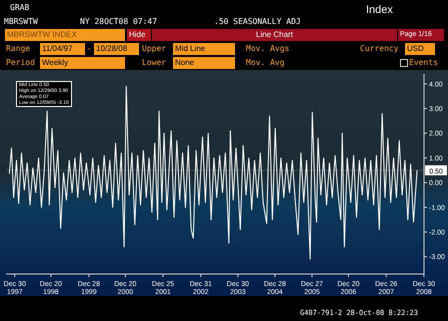 The height and width of the screenshot is (321, 448). What do you see at coordinates (154, 48) in the screenshot?
I see `text: Upper` at bounding box center [154, 48].